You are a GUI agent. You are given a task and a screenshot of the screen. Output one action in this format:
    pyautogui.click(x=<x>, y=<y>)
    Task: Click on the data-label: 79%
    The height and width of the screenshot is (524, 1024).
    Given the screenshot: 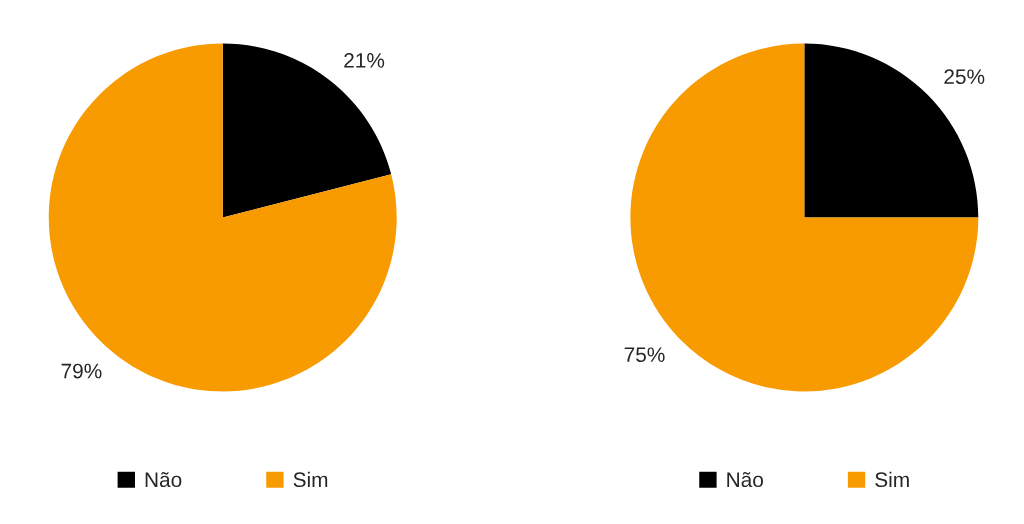 What is the action you would take?
    pyautogui.click(x=81, y=371)
    